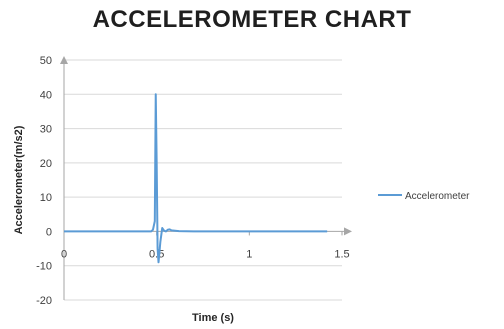 The height and width of the screenshot is (329, 504). I want to click on x-tick-label: 0.5, so click(156, 254).